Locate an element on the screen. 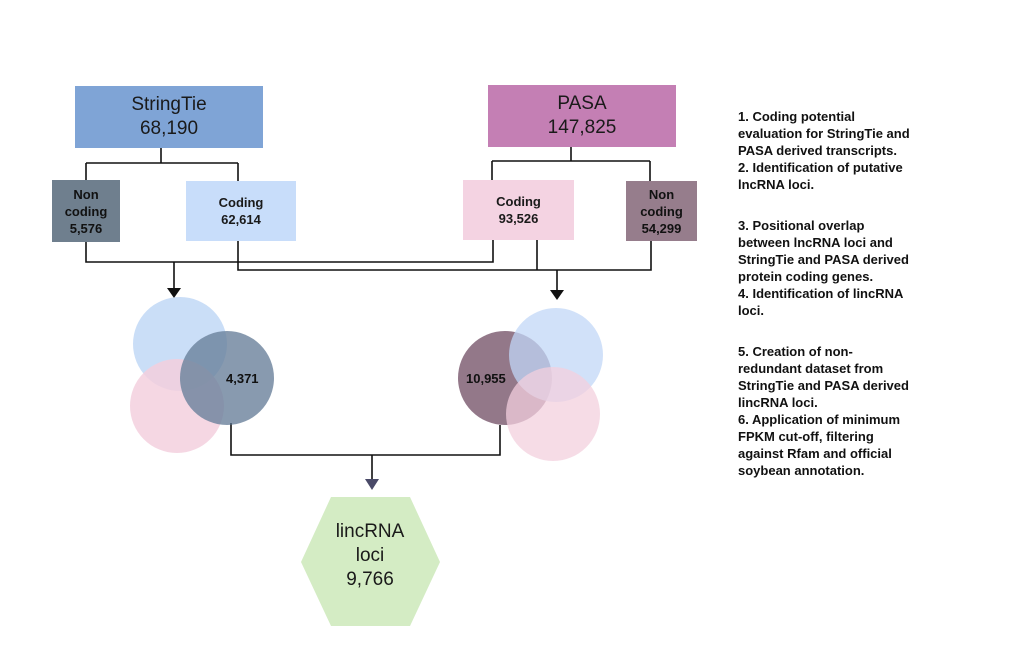 Image resolution: width=1012 pixels, height=655 pixels. right-merge-connector is located at coordinates (444, 268).